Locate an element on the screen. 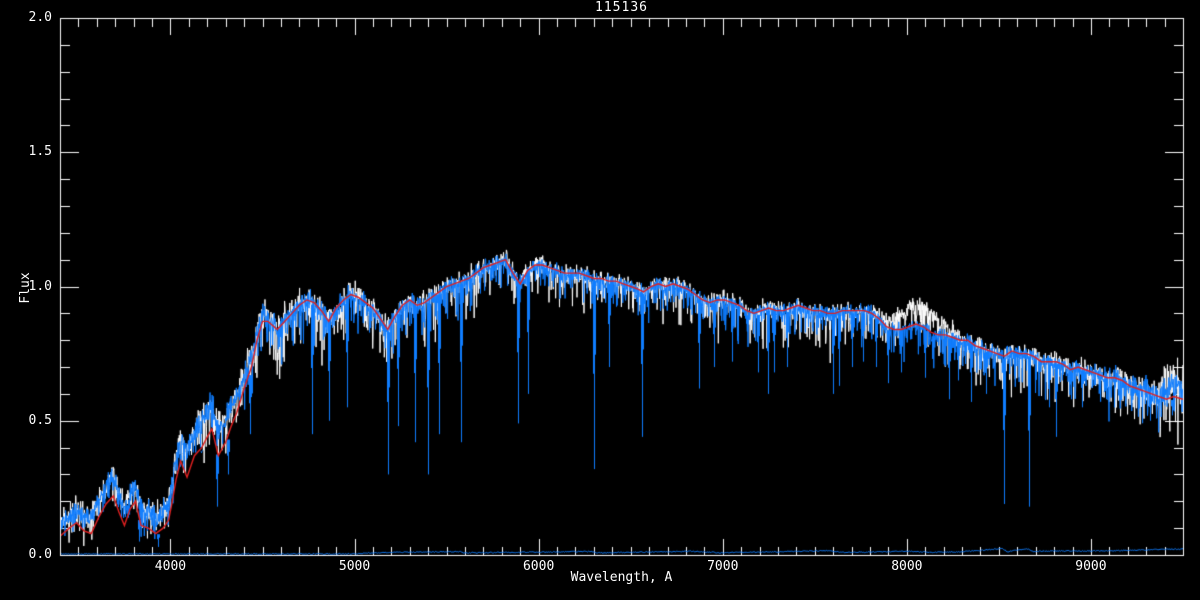 The image size is (1200, 600). y-tick-label: 0.5 is located at coordinates (40, 420).